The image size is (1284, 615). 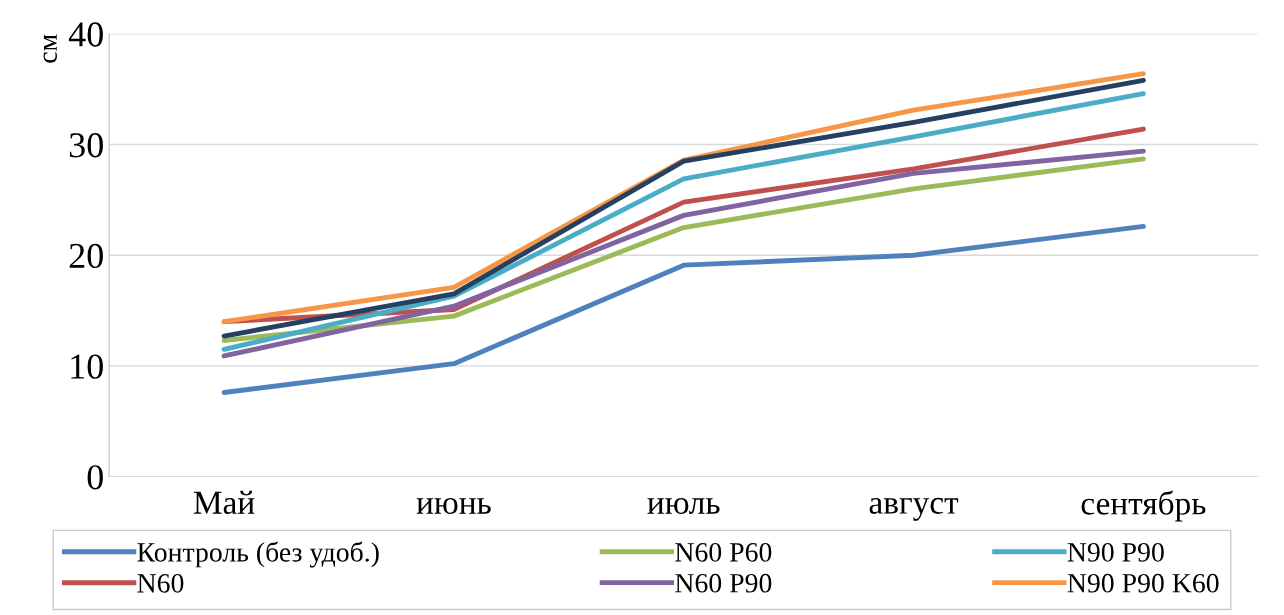 What do you see at coordinates (258, 554) in the screenshot?
I see `legend-label: Контроль (без удоб.)` at bounding box center [258, 554].